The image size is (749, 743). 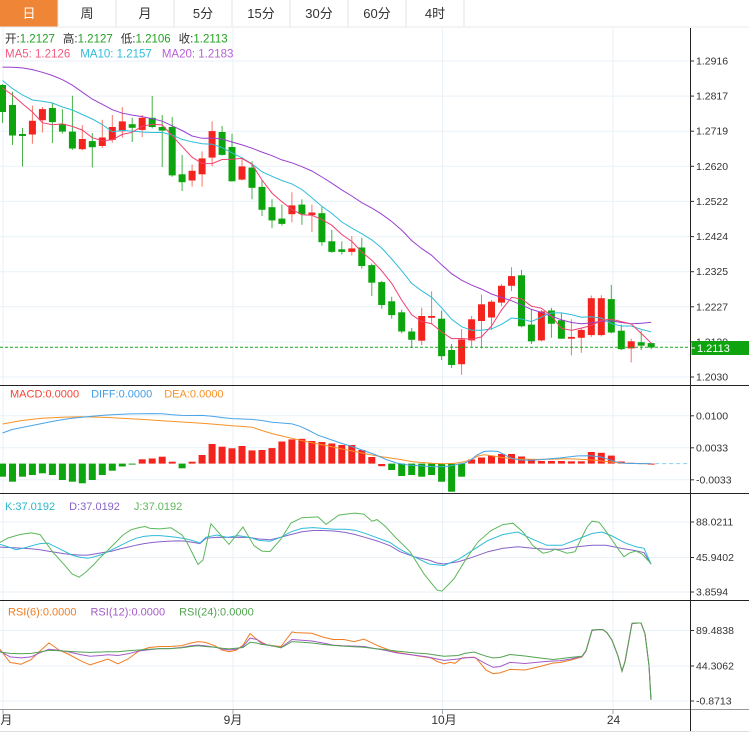 I want to click on svg-text: 4时, so click(x=435, y=13).